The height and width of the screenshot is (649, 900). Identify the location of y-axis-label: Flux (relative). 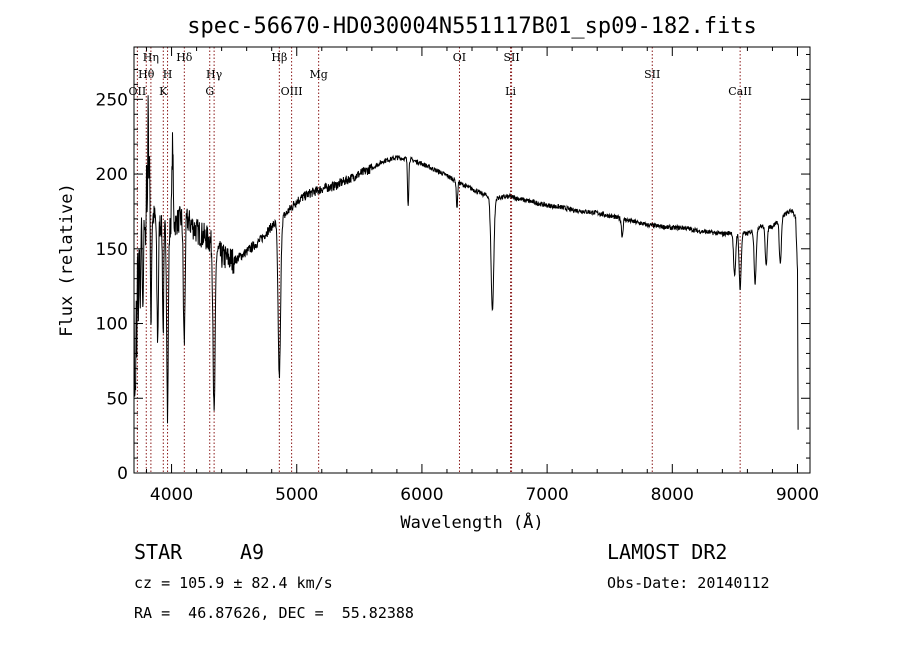
(67, 260).